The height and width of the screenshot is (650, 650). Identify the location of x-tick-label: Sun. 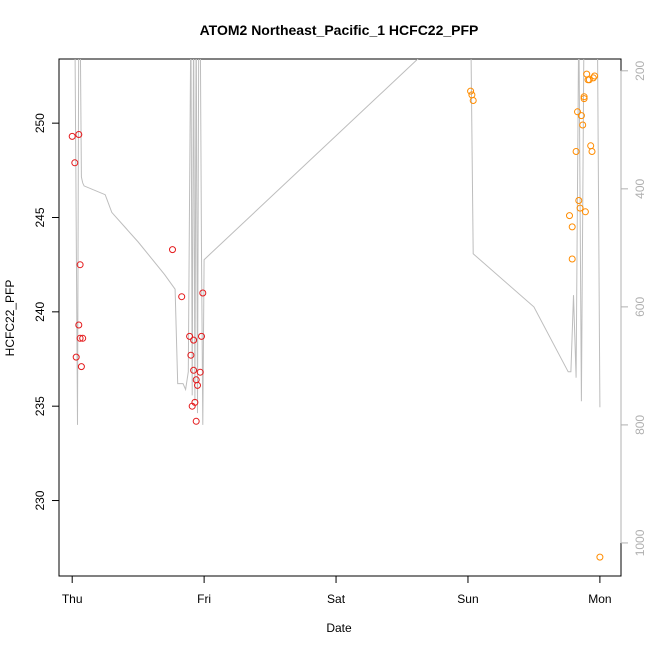
(467, 599).